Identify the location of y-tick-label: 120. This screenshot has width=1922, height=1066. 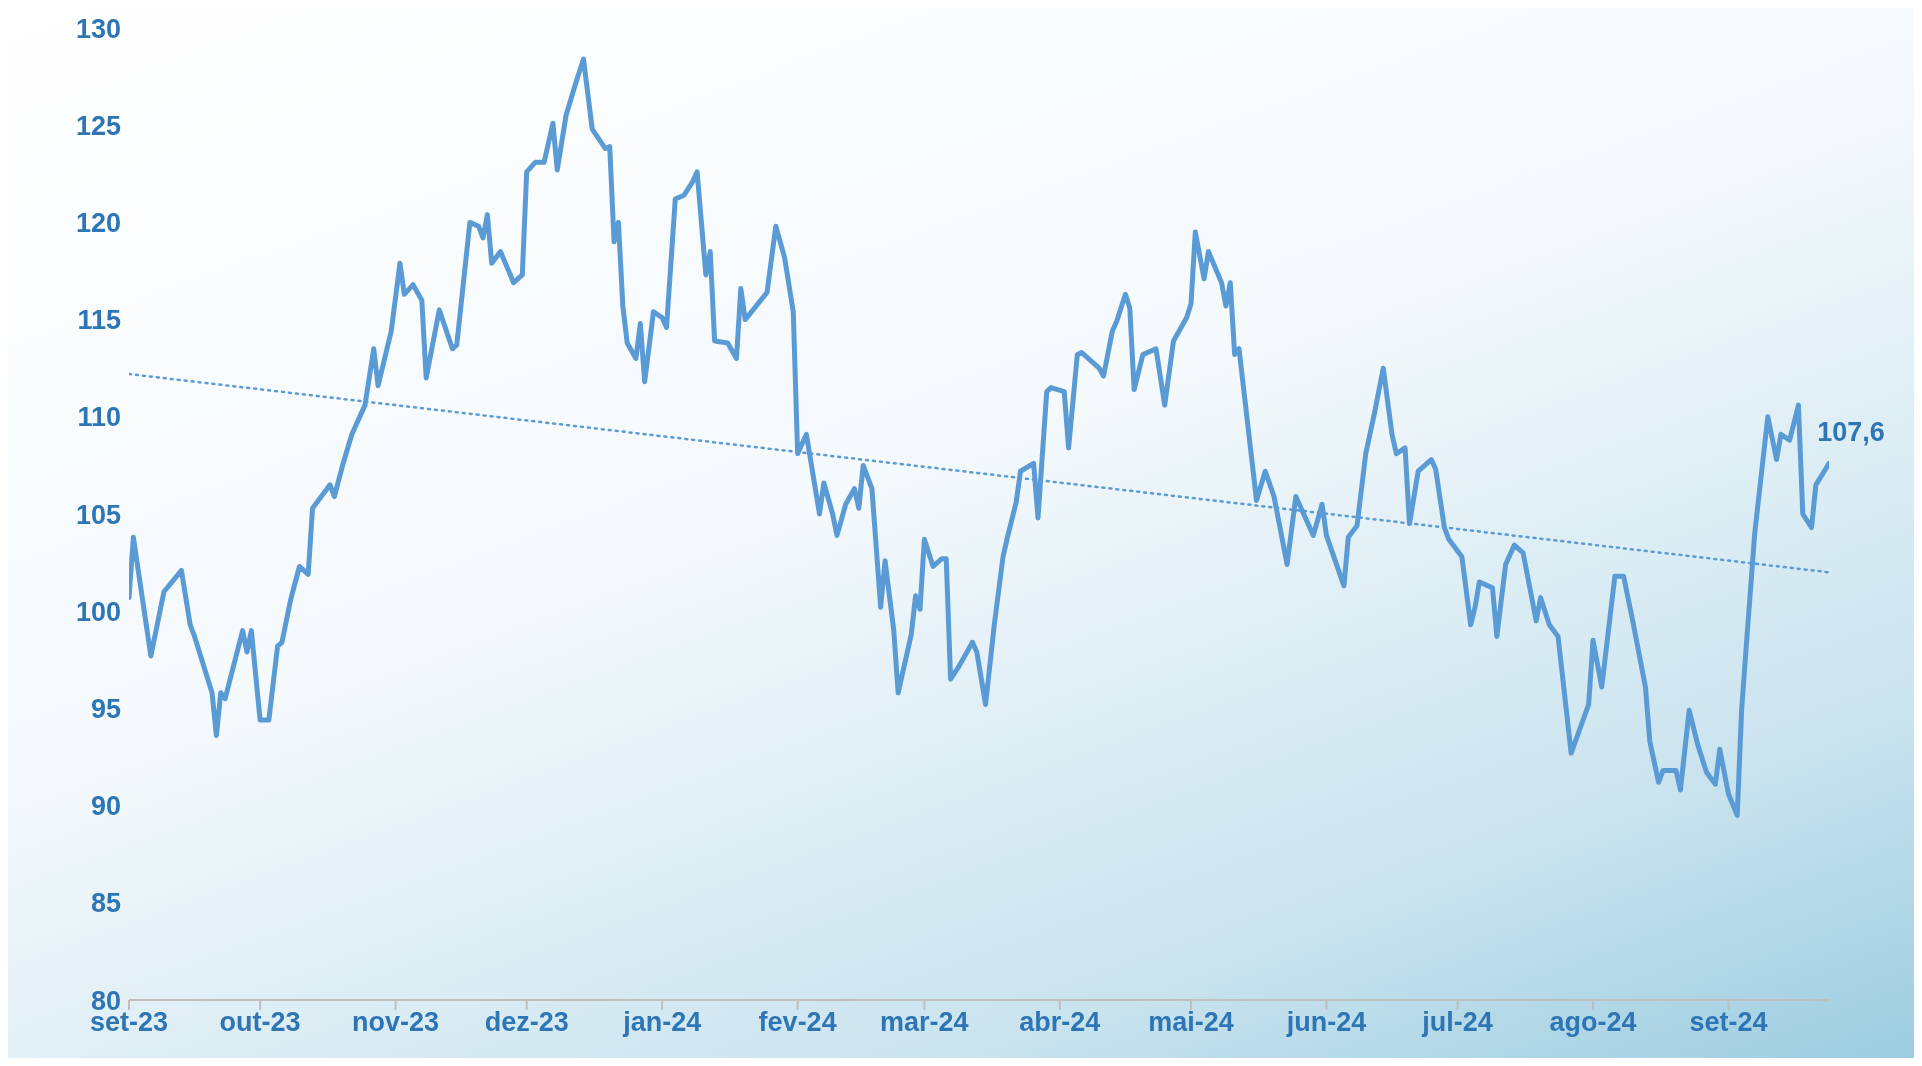
(98, 222).